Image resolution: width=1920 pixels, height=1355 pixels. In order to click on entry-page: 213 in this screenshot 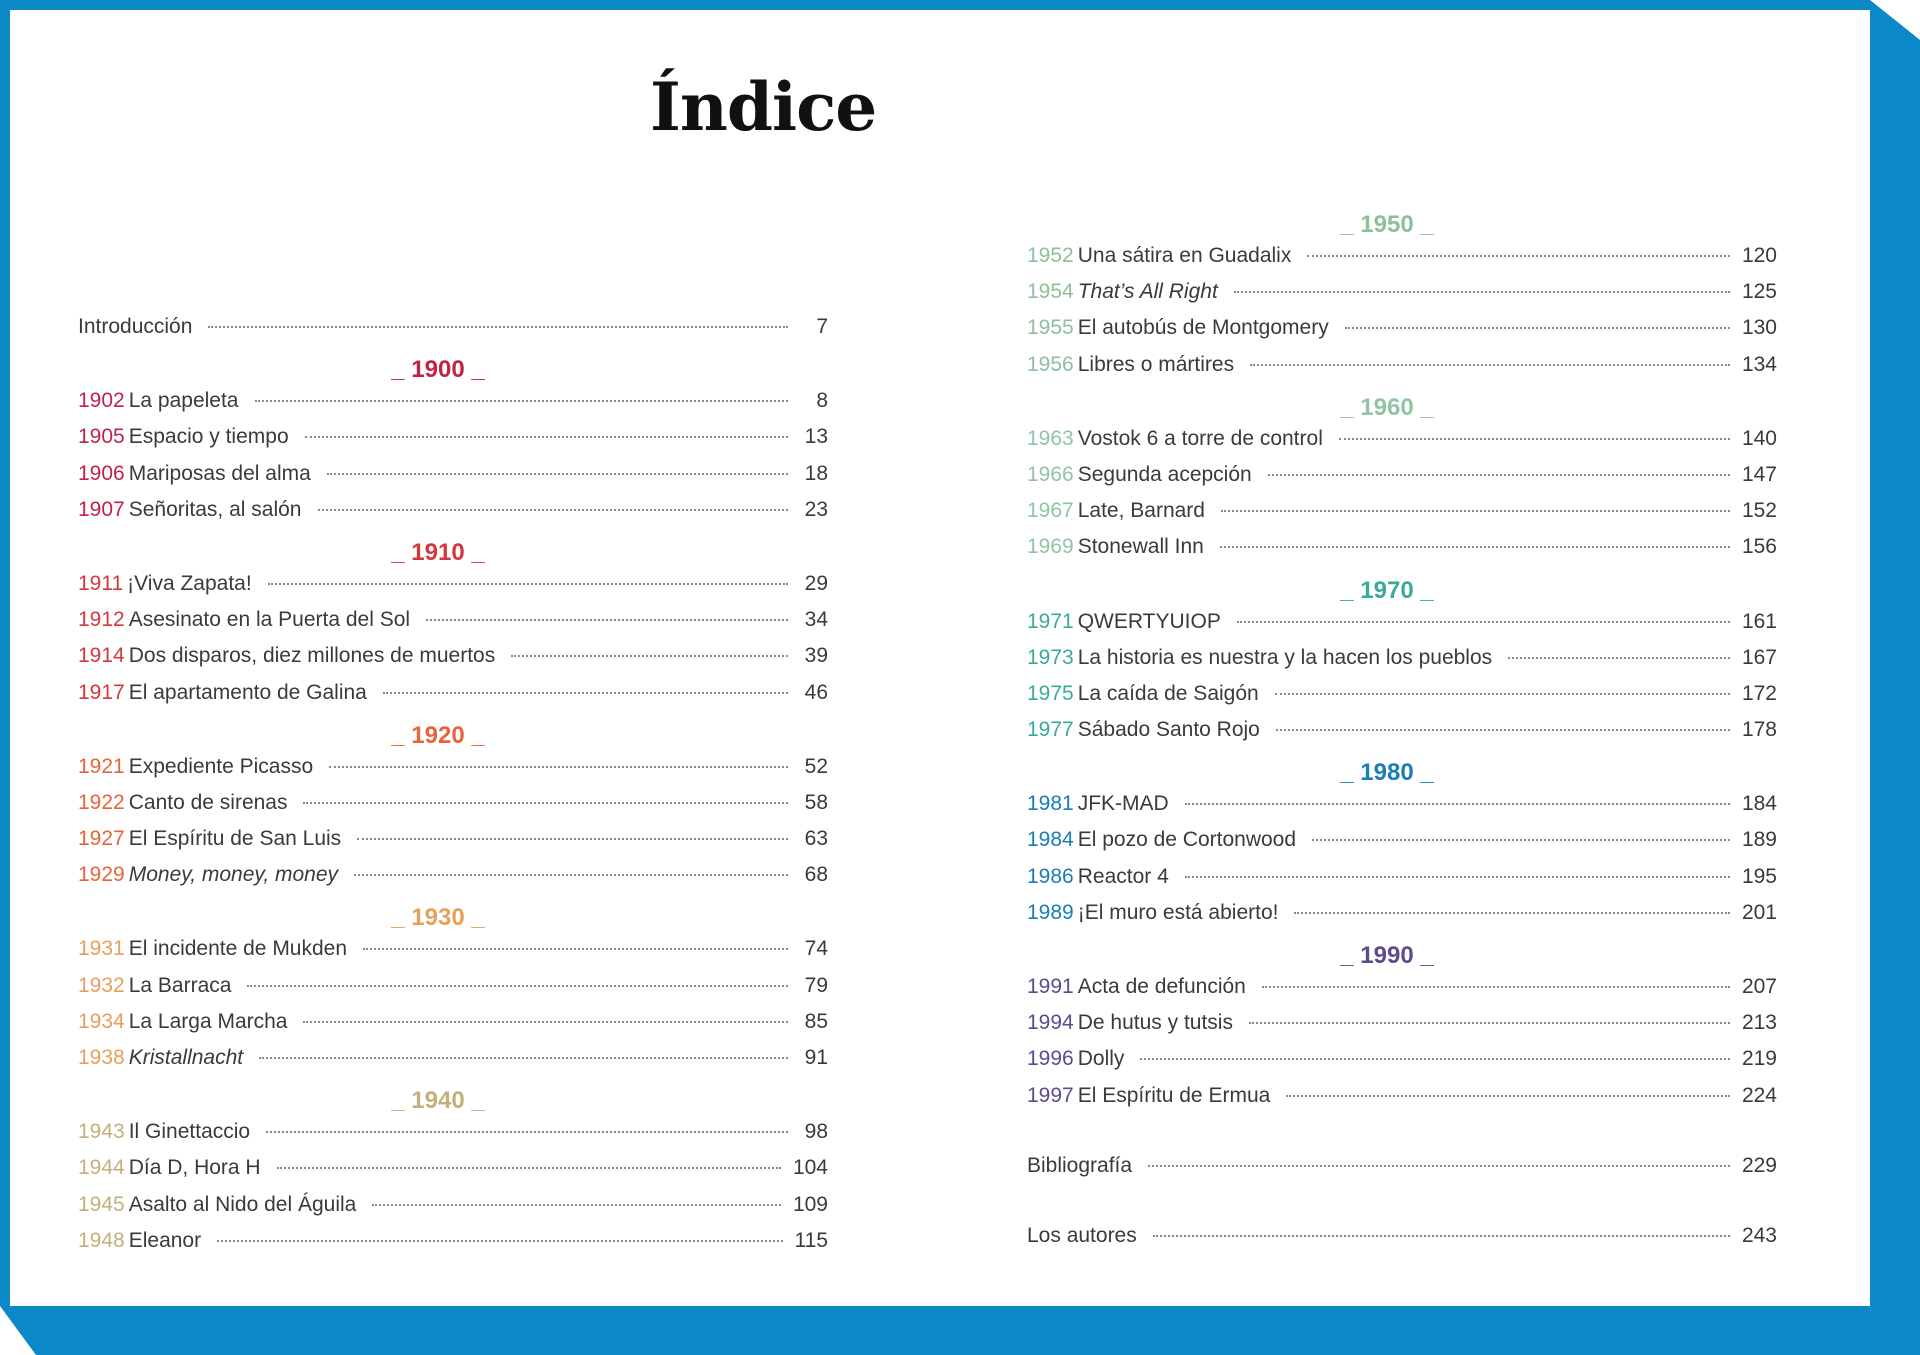, I will do `click(1759, 1023)`.